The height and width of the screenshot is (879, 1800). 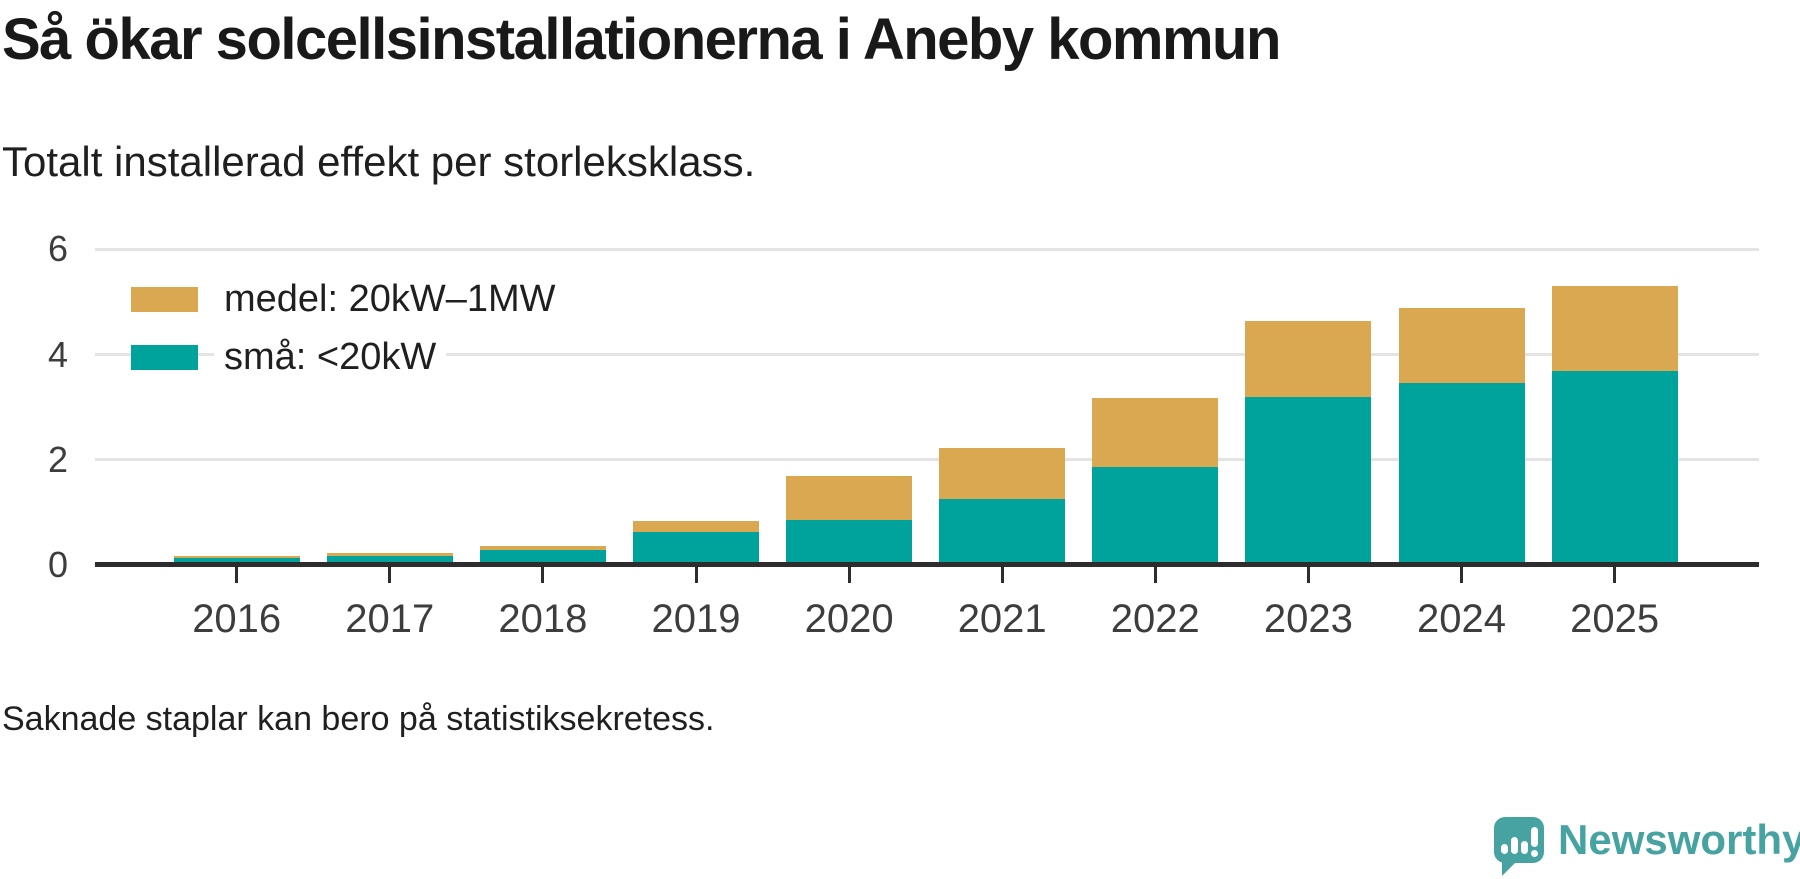 I want to click on bar-group-2020, so click(x=849, y=520).